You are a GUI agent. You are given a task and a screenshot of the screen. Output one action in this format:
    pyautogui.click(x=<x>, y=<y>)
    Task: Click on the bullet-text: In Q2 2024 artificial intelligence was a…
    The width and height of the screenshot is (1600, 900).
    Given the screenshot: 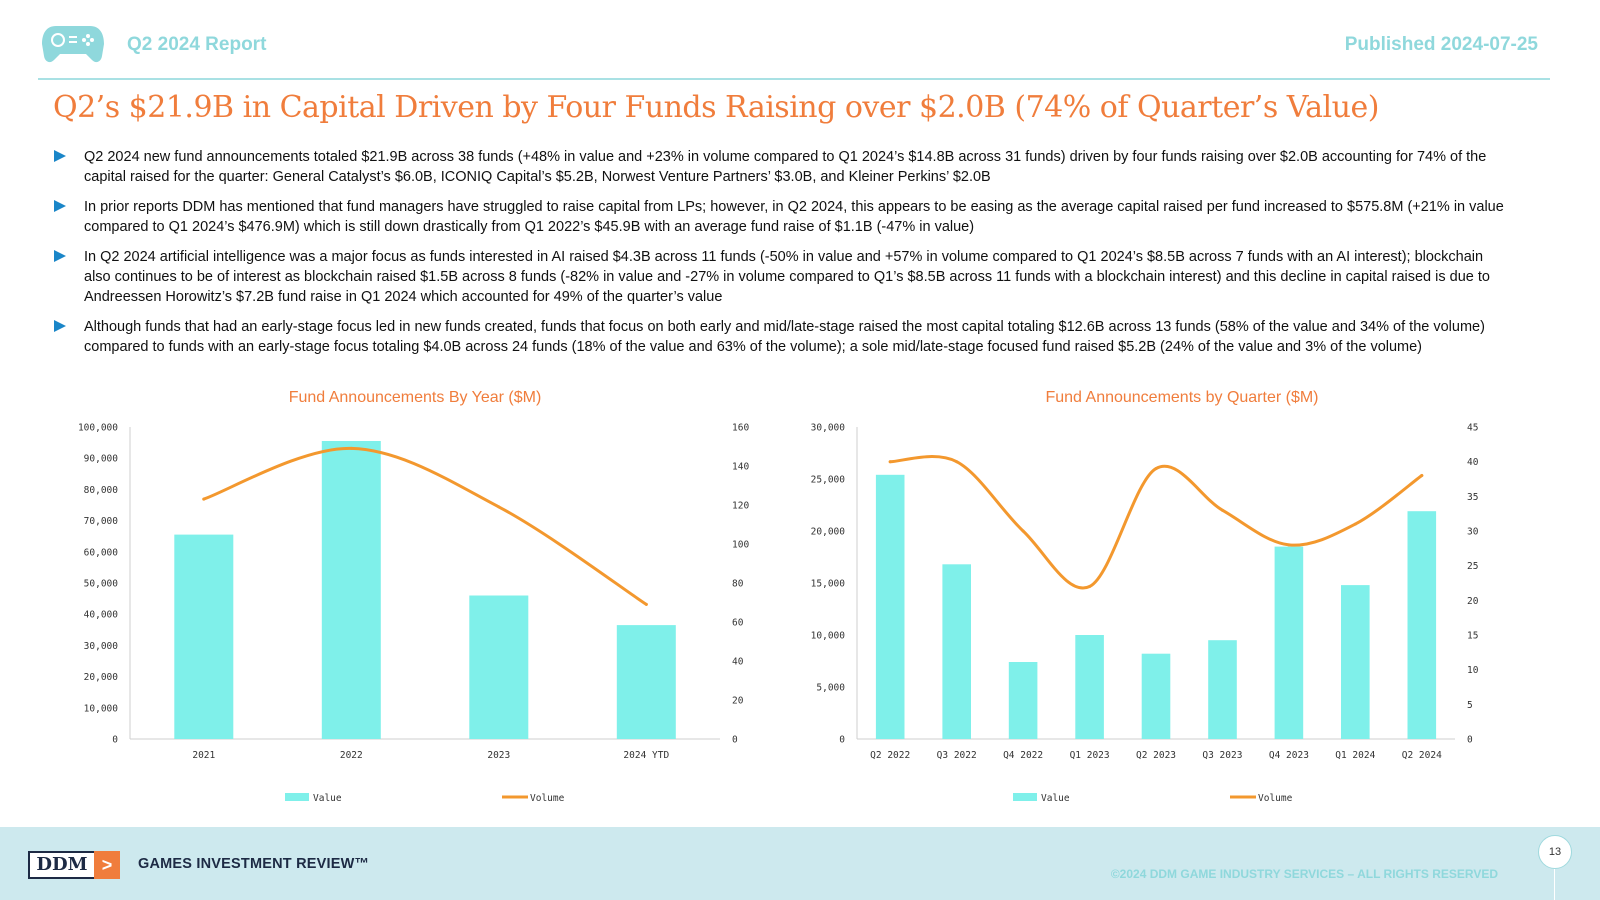 What is the action you would take?
    pyautogui.click(x=787, y=277)
    